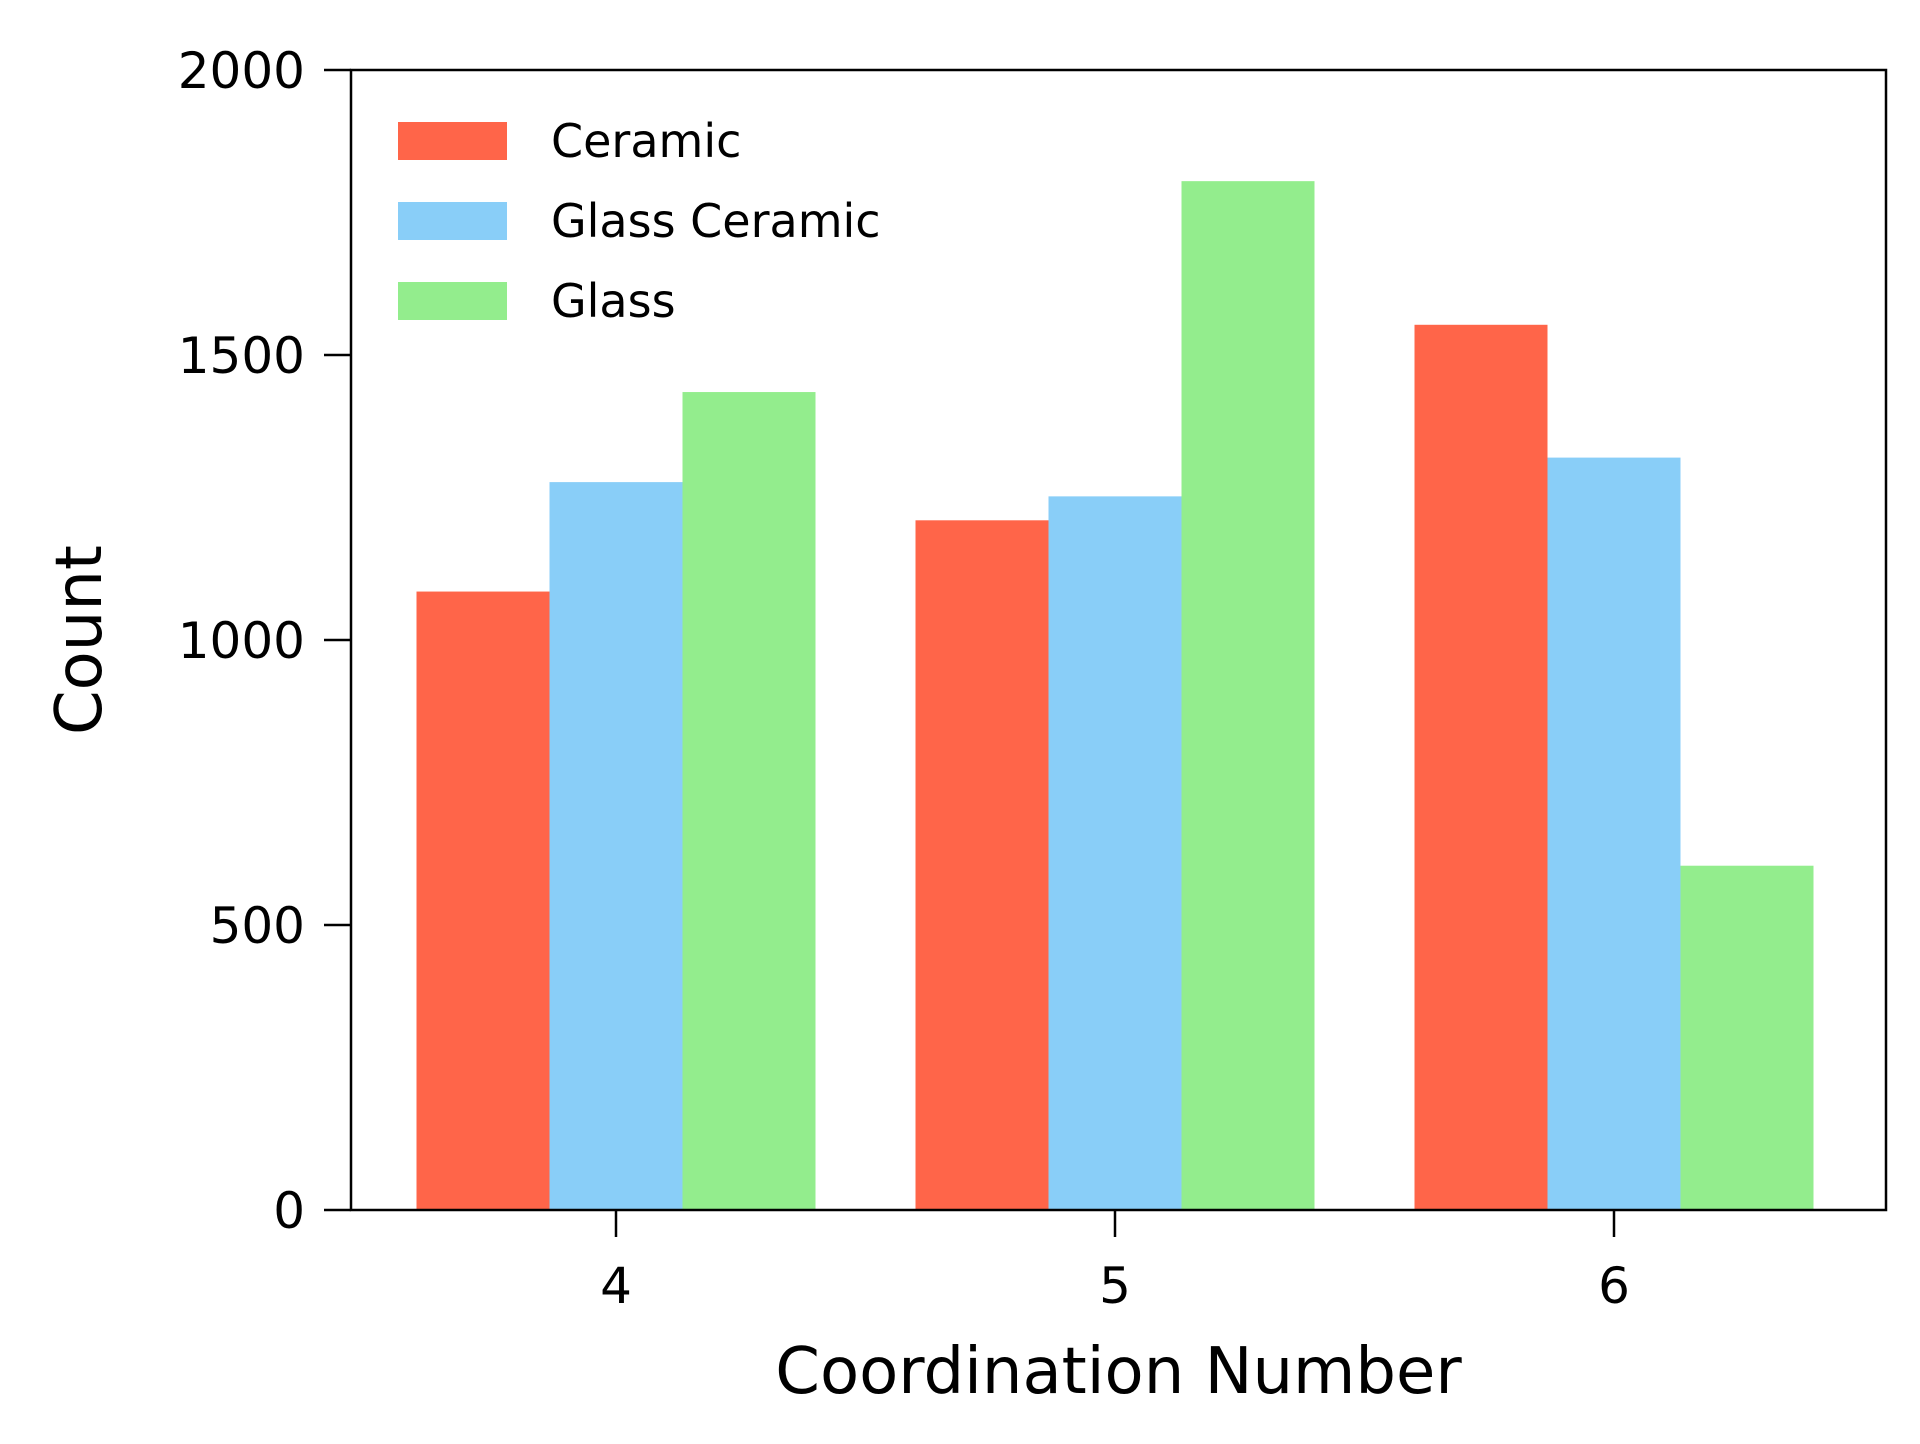 The height and width of the screenshot is (1444, 1920). I want to click on x-tick-label: 5, so click(1115, 1286).